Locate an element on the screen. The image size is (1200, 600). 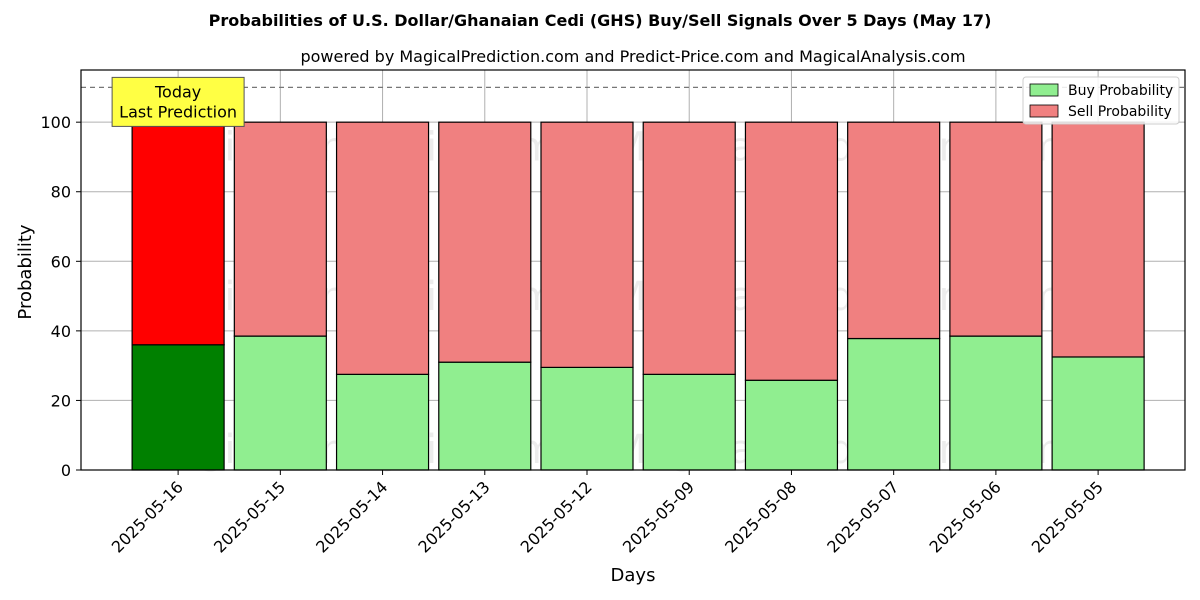
annotation-text: Last Prediction is located at coordinates (178, 111).